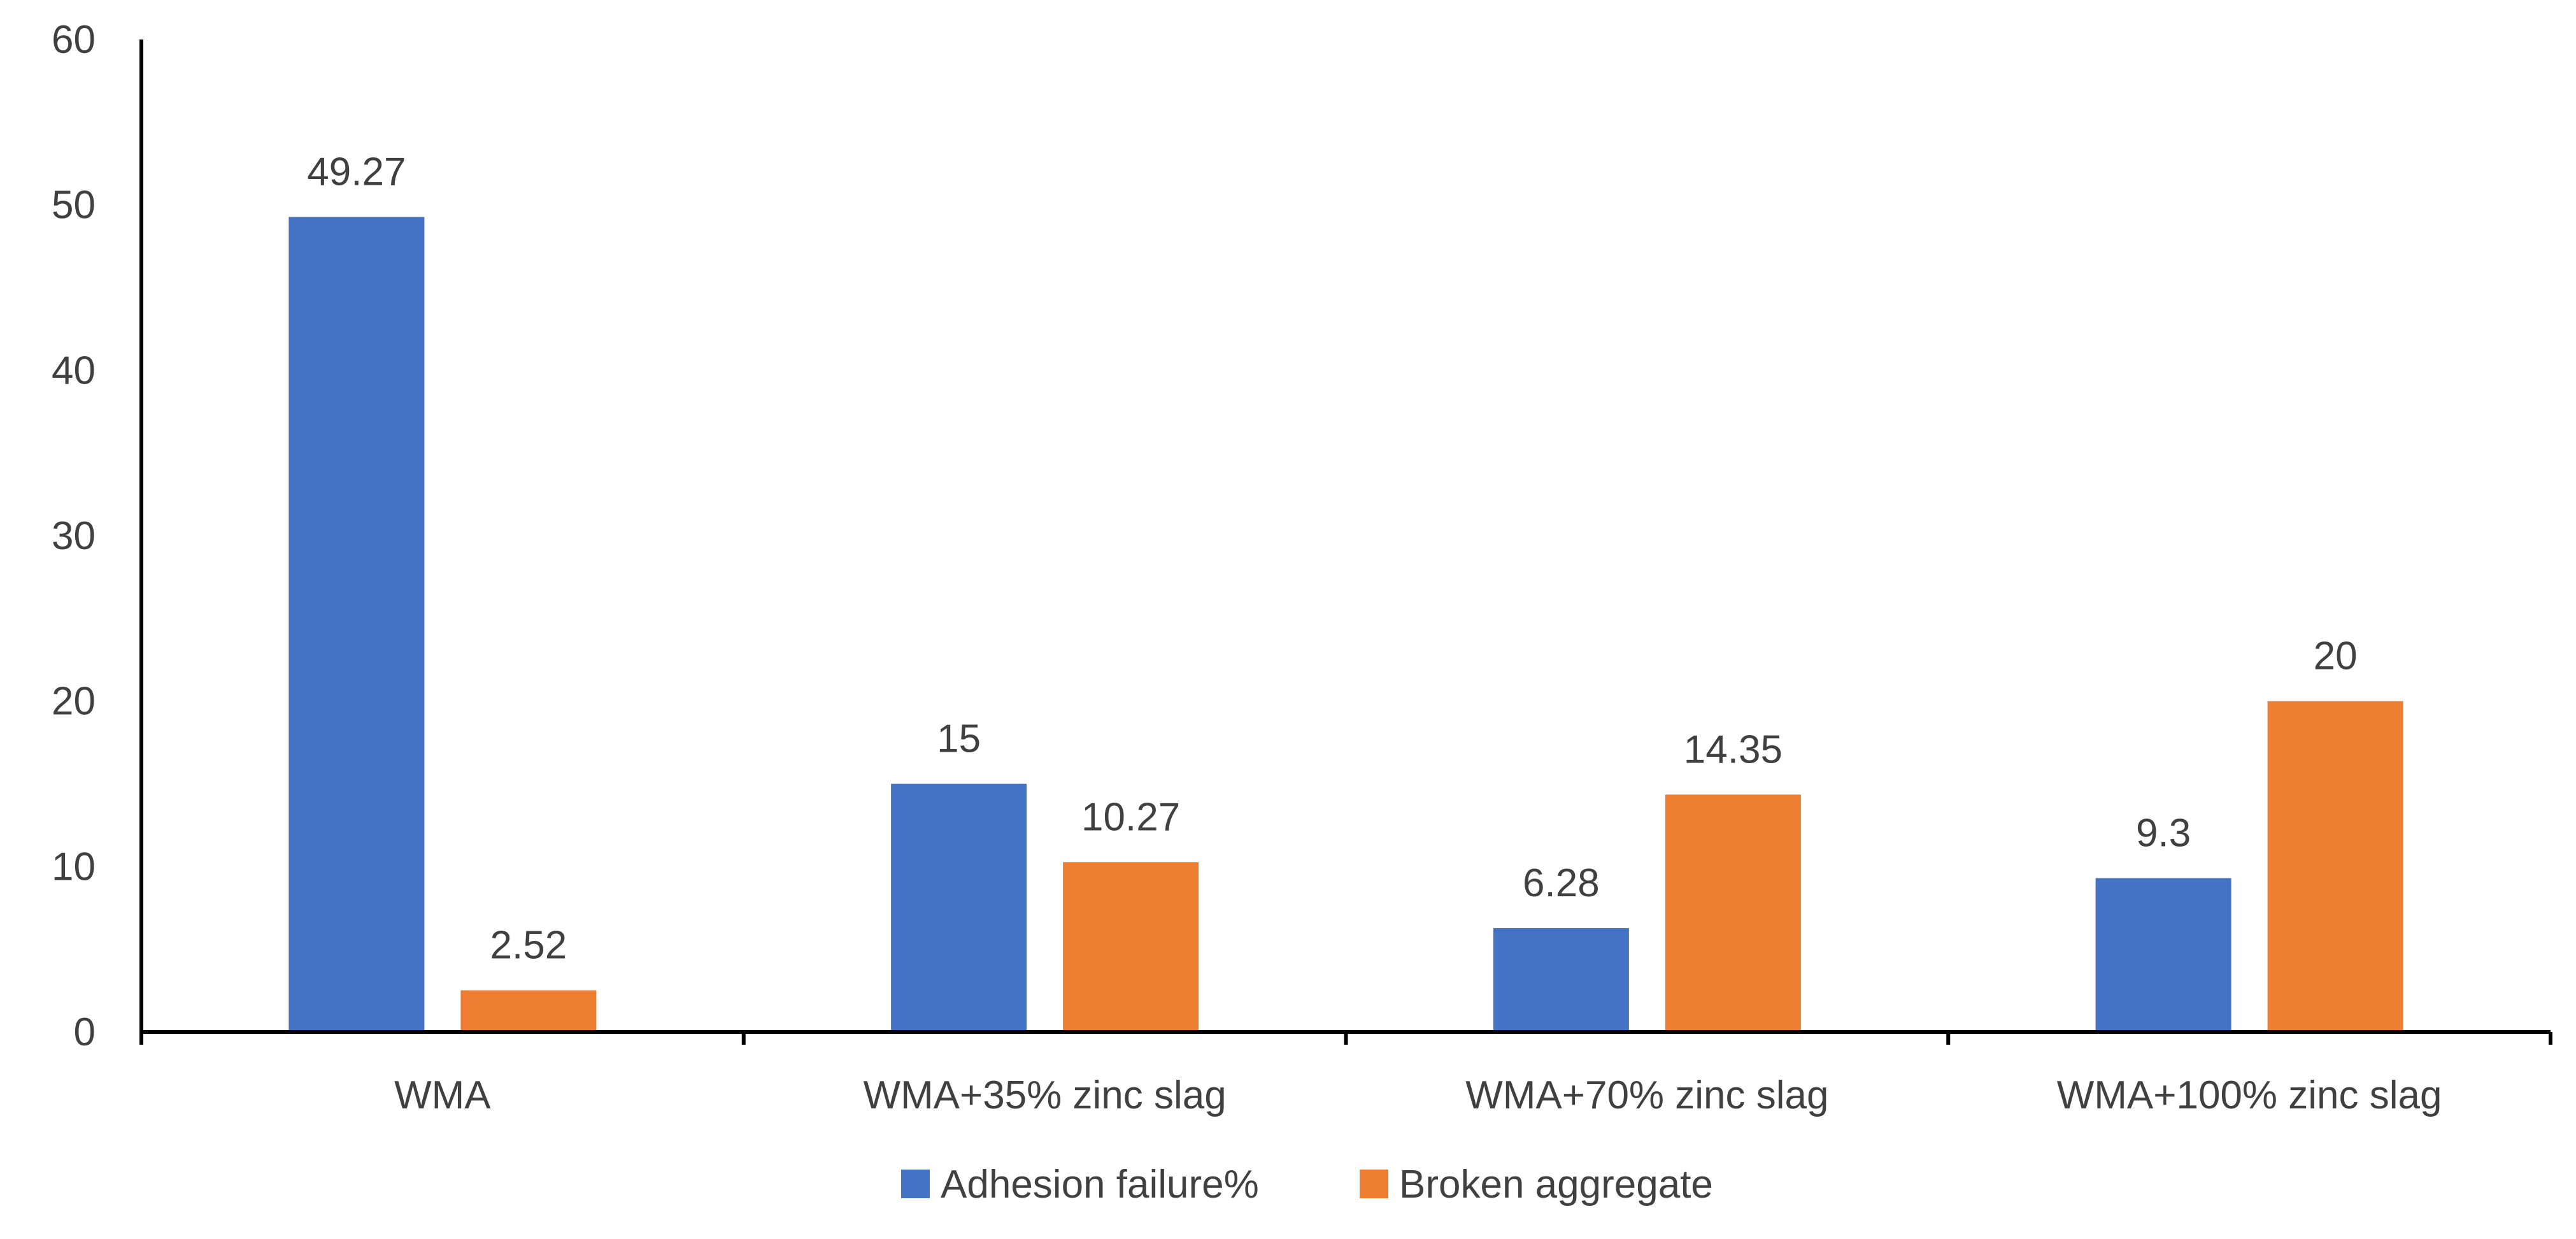 The height and width of the screenshot is (1239, 2576). Describe the element at coordinates (74, 370) in the screenshot. I see `y-tick-label: 40` at that location.